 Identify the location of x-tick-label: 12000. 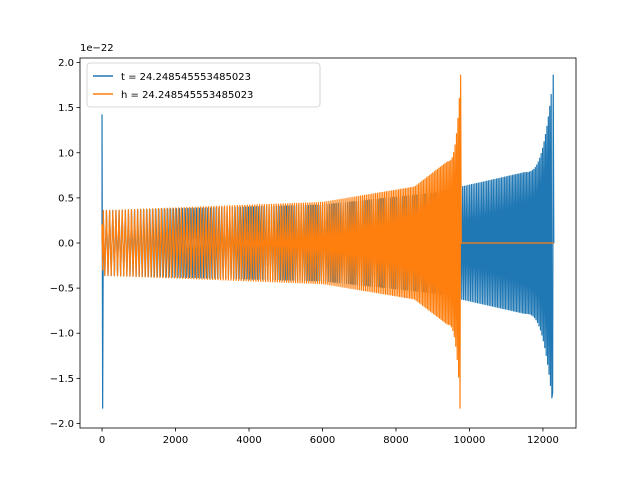
(543, 440).